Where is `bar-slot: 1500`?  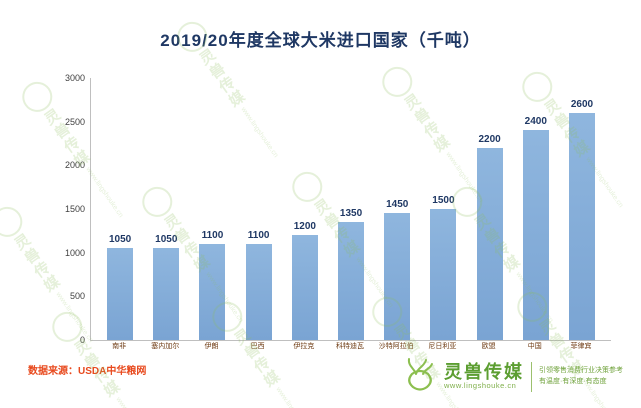
bar-slot: 1500 is located at coordinates (443, 209).